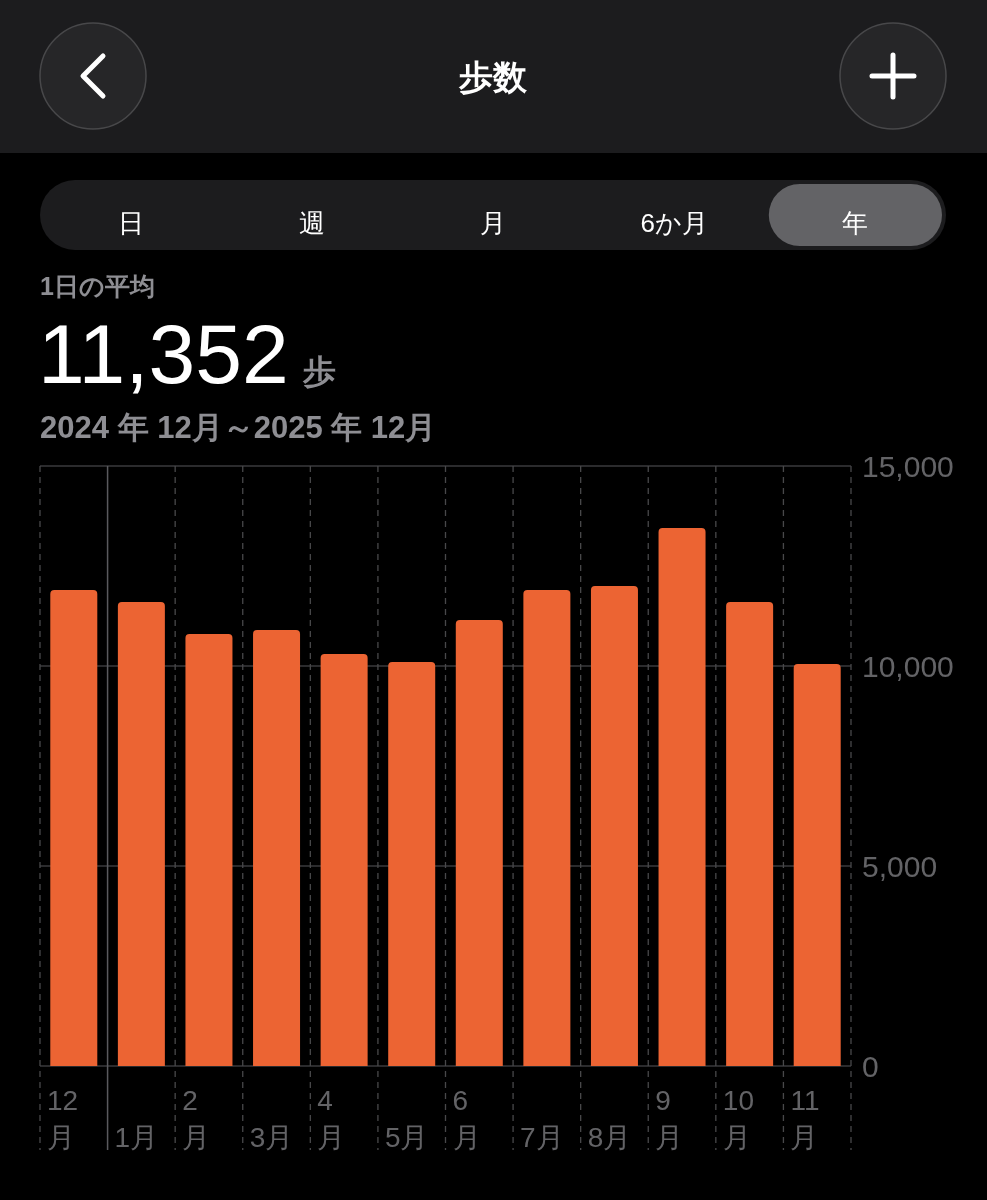 The width and height of the screenshot is (987, 1200). What do you see at coordinates (908, 666) in the screenshot?
I see `y-tick-label: 10,000` at bounding box center [908, 666].